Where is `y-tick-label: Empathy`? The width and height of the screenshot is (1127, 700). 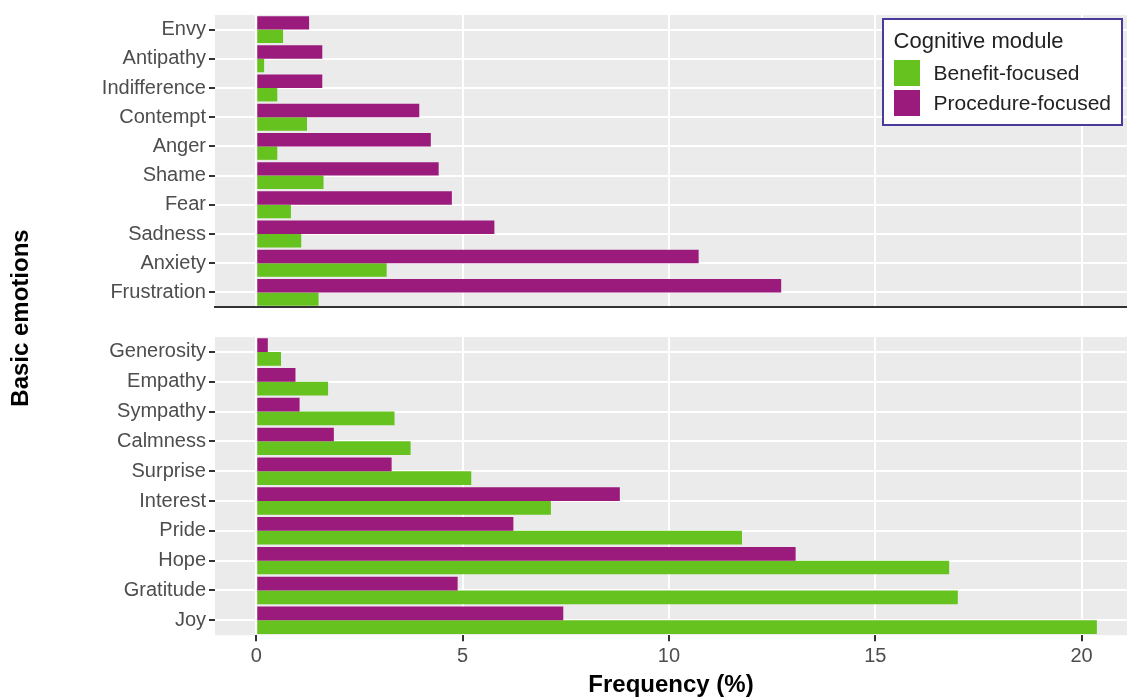
y-tick-label: Empathy is located at coordinates (166, 380).